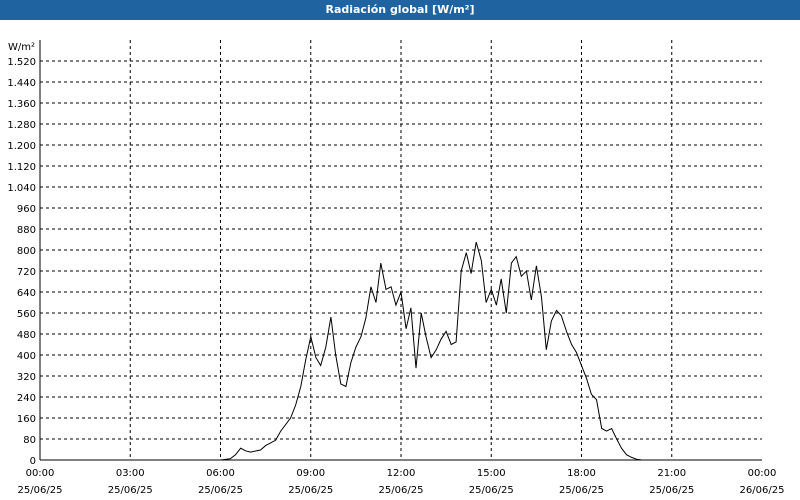 The height and width of the screenshot is (500, 800). Describe the element at coordinates (26, 272) in the screenshot. I see `y-tick-label: 720` at that location.